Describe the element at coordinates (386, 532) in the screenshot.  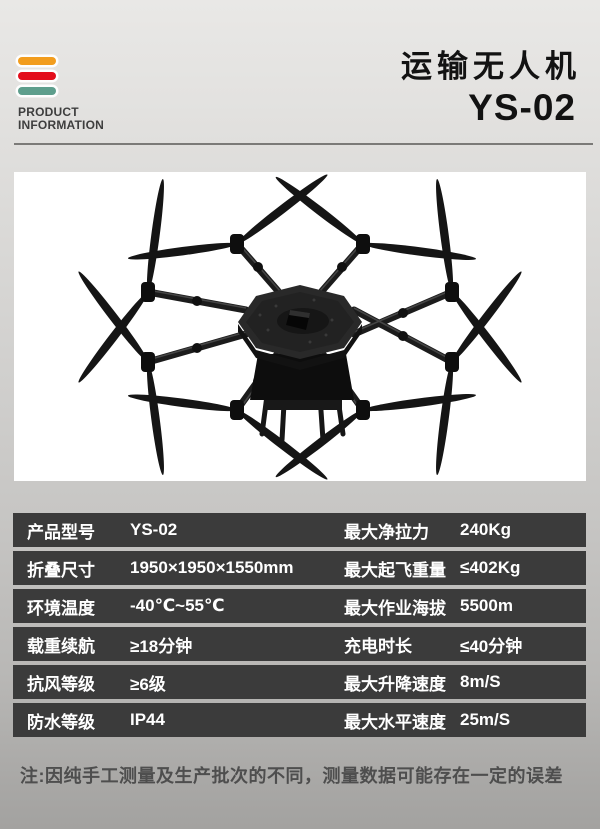
I see `spec-label: 最大净拉力` at that location.